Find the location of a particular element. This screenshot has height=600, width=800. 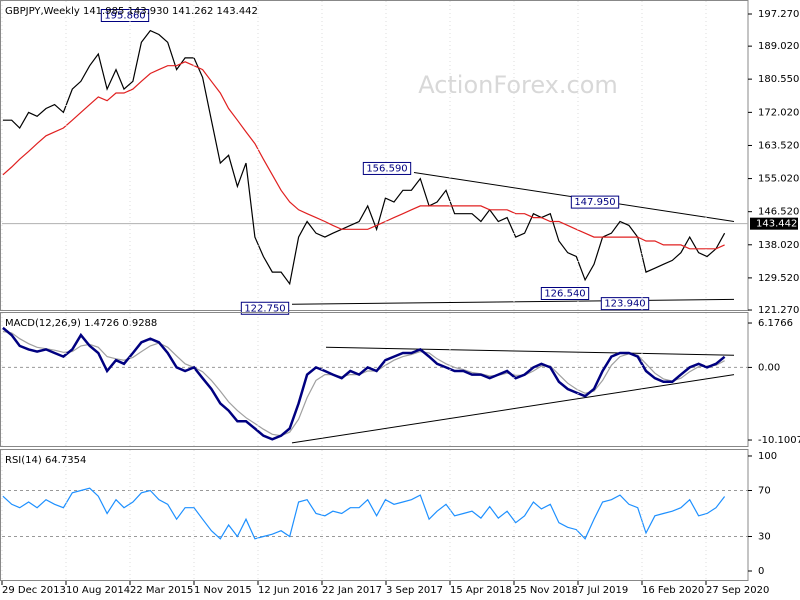

y-tick-label: 6.1766 is located at coordinates (775, 323).